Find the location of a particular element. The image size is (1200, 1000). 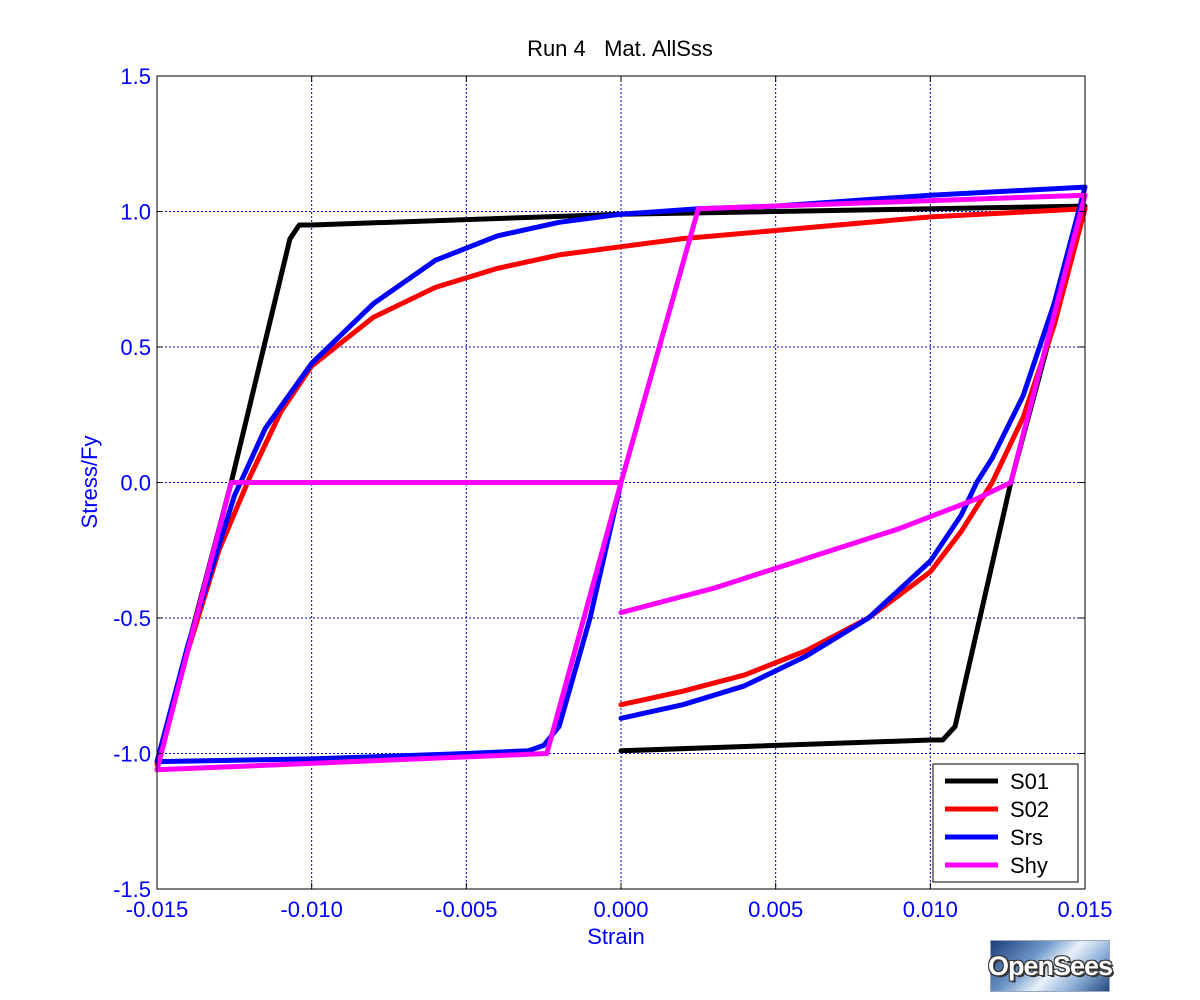

x-tick-label: -0.005 is located at coordinates (466, 909).